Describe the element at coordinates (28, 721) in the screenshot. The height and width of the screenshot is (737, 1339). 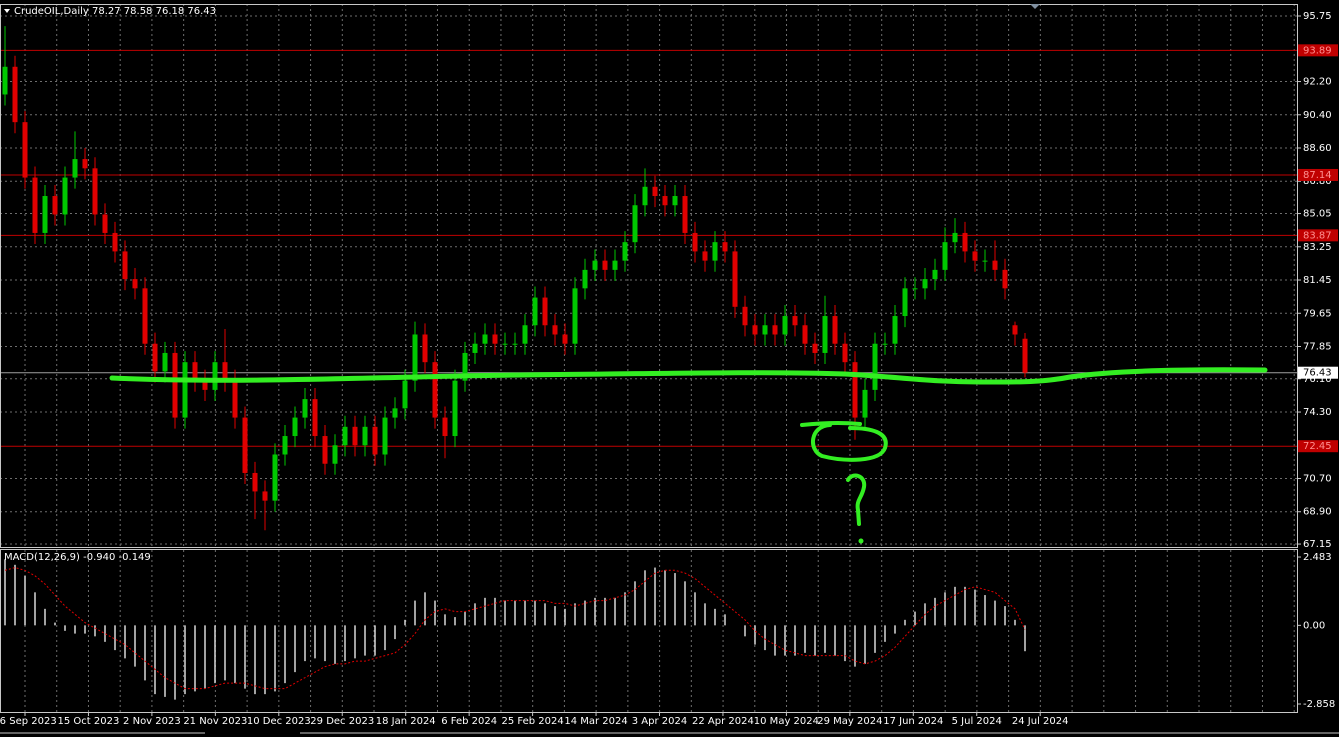
I see `x-tick-label: 26 Sep 2023` at that location.